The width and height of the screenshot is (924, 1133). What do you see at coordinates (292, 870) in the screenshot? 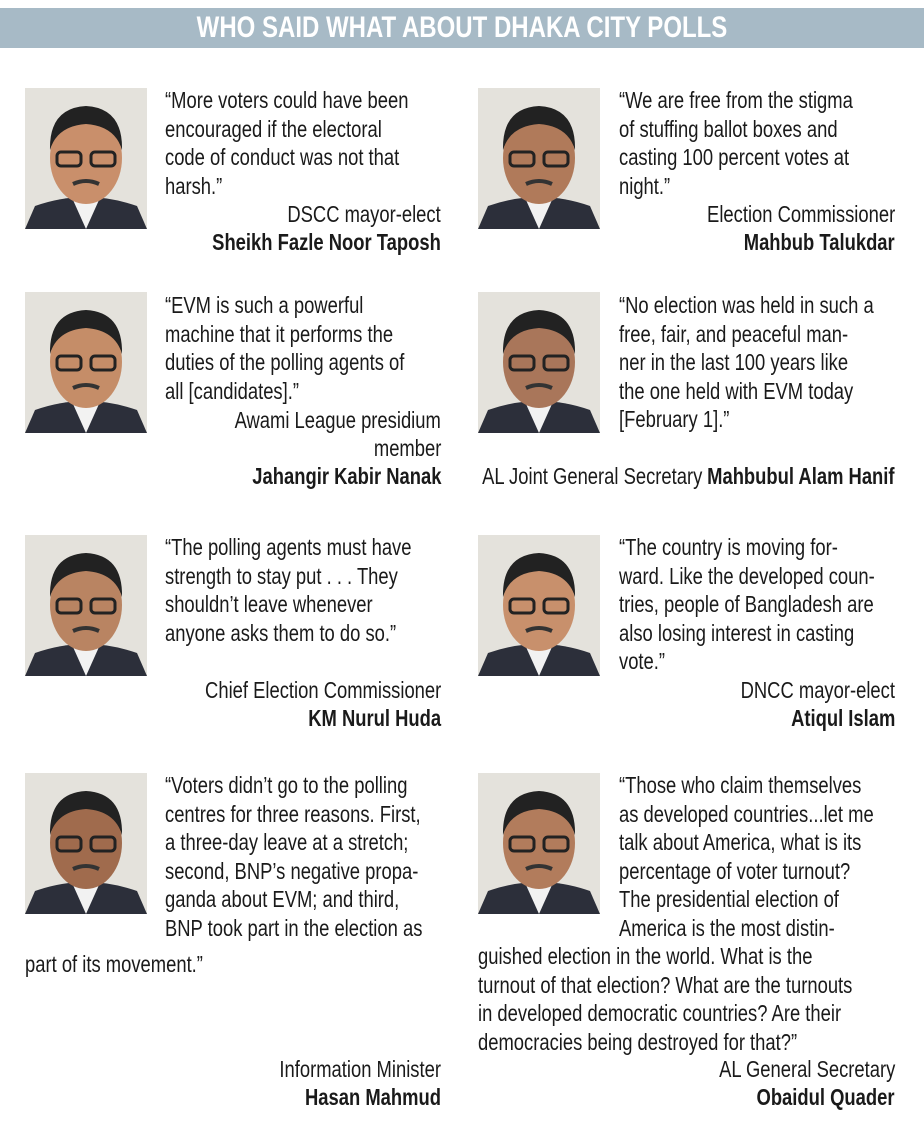
I see `quote-line: second, BNP’s negative propa-` at bounding box center [292, 870].